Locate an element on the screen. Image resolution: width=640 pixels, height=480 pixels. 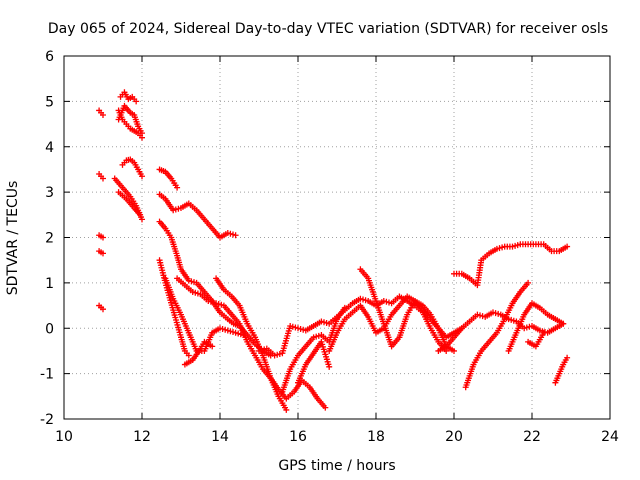
x-tick-label: 24 is located at coordinates (610, 437).